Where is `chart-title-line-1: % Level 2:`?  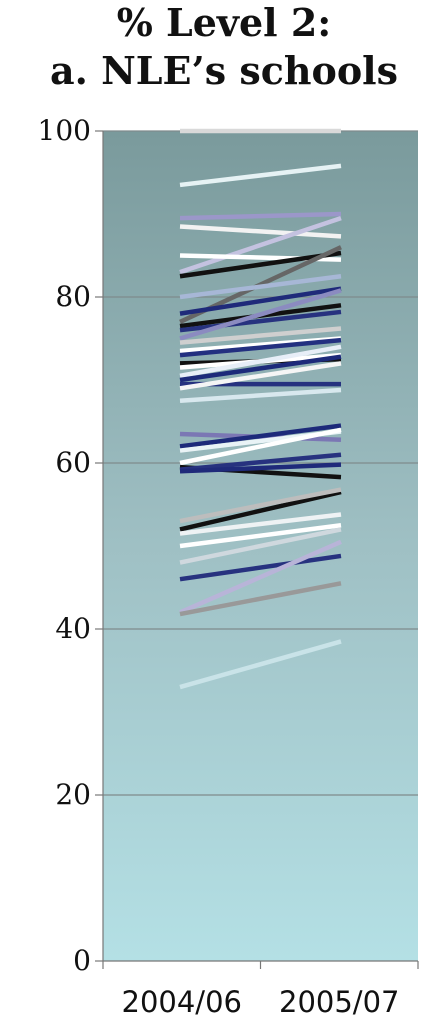
chart-title-line-1: % Level 2: is located at coordinates (224, 22).